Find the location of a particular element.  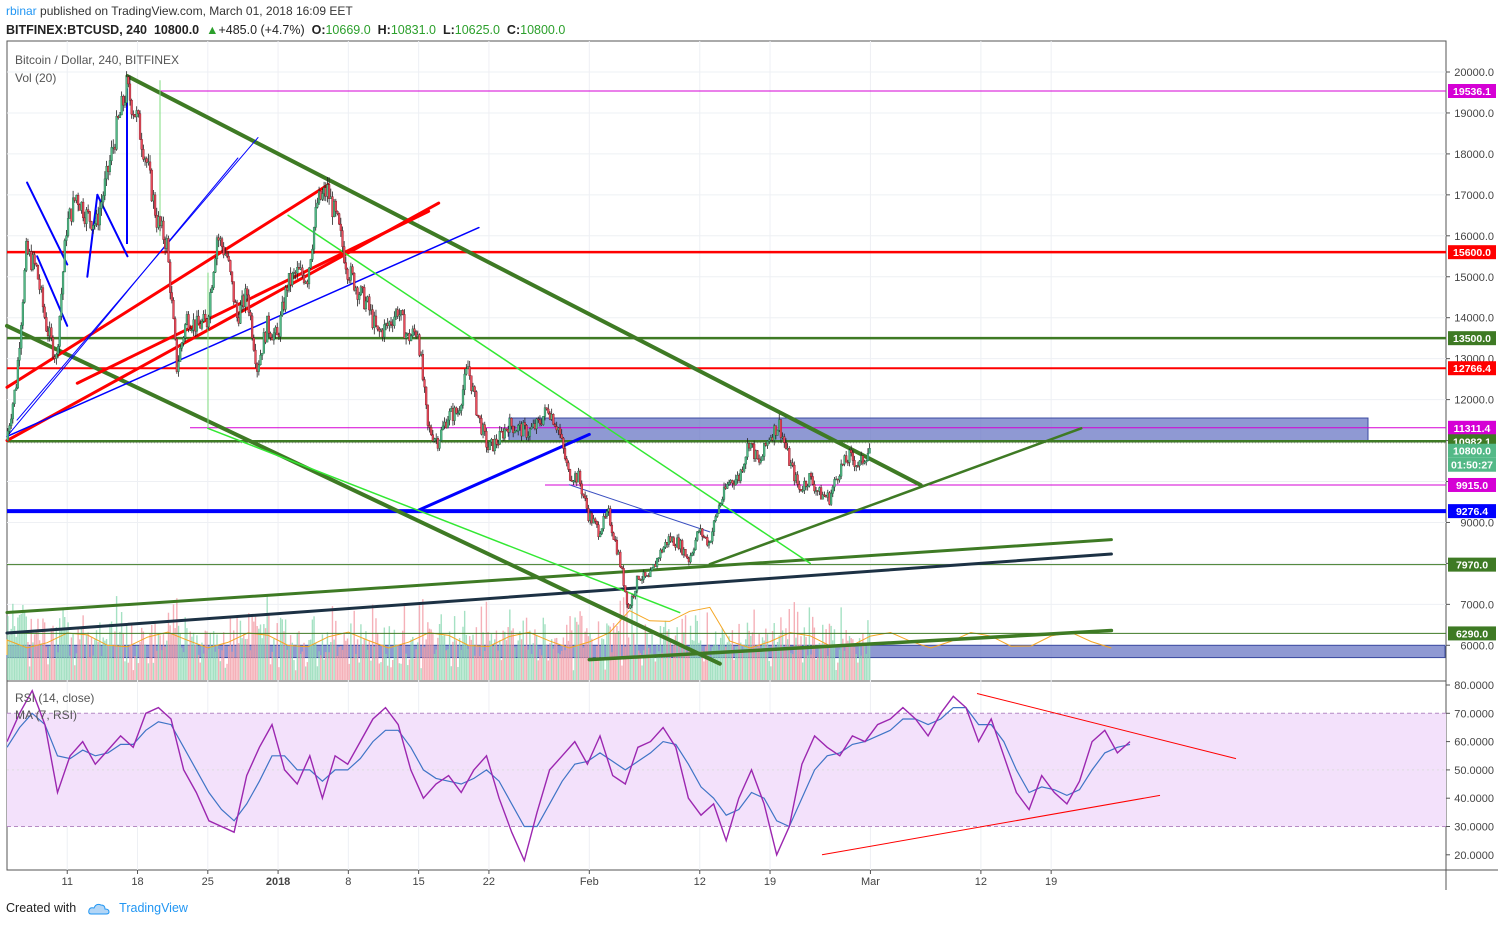

tradingview-link: TradingView is located at coordinates (153, 908).